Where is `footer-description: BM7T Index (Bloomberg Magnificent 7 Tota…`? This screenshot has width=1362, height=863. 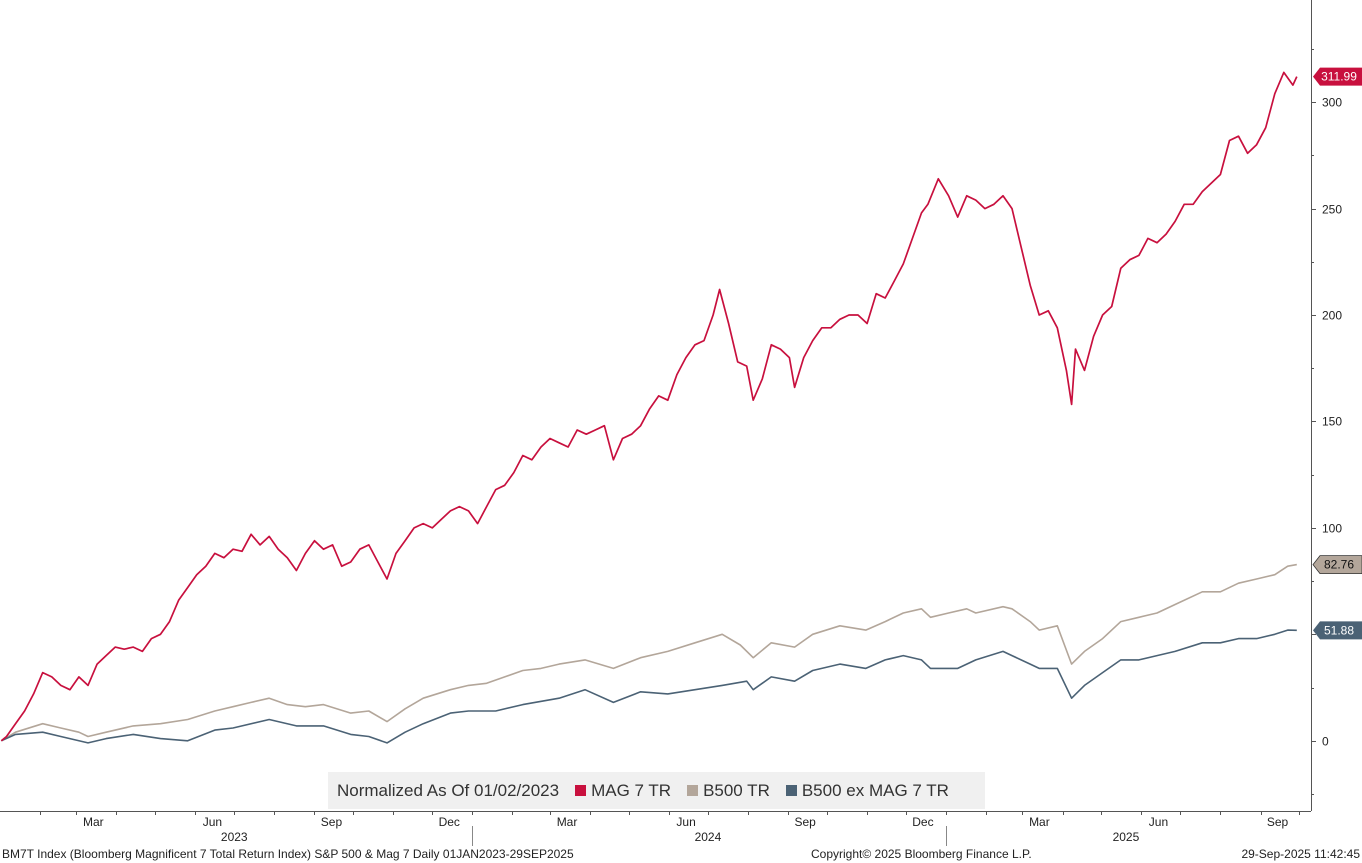 footer-description: BM7T Index (Bloomberg Magnificent 7 Tota… is located at coordinates (288, 854).